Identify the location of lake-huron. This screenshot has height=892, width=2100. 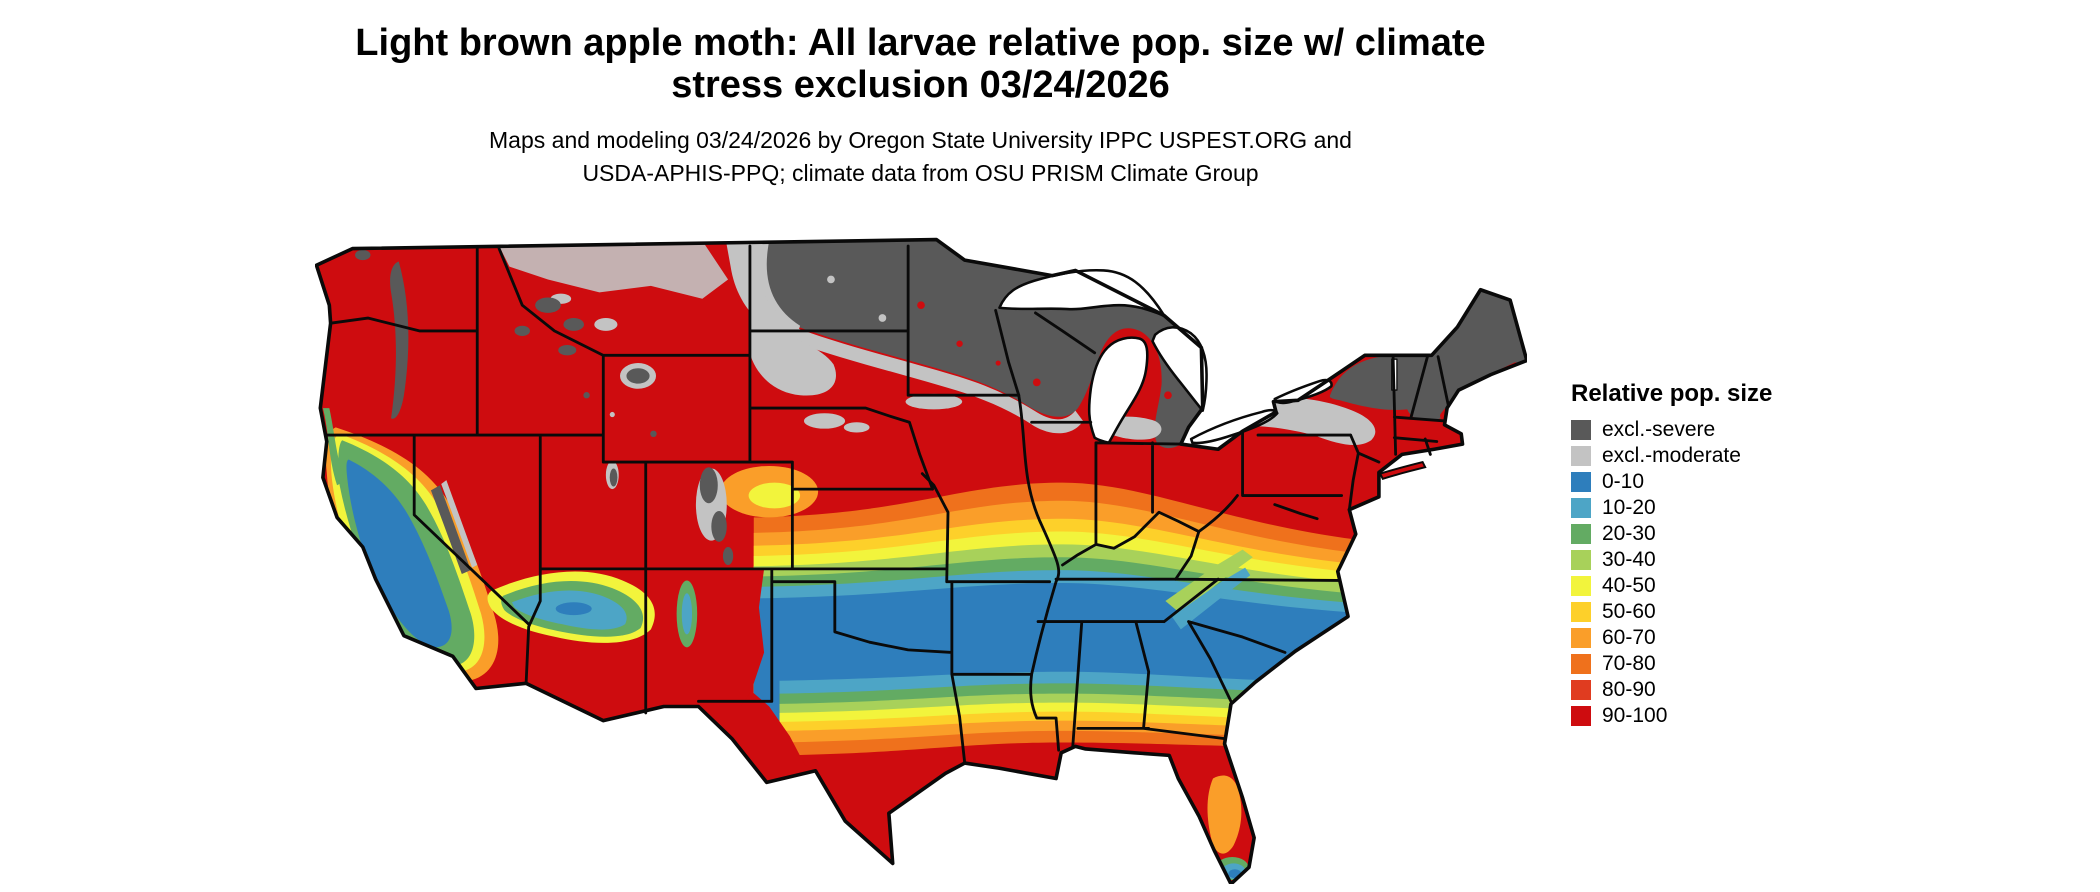
(1179, 369).